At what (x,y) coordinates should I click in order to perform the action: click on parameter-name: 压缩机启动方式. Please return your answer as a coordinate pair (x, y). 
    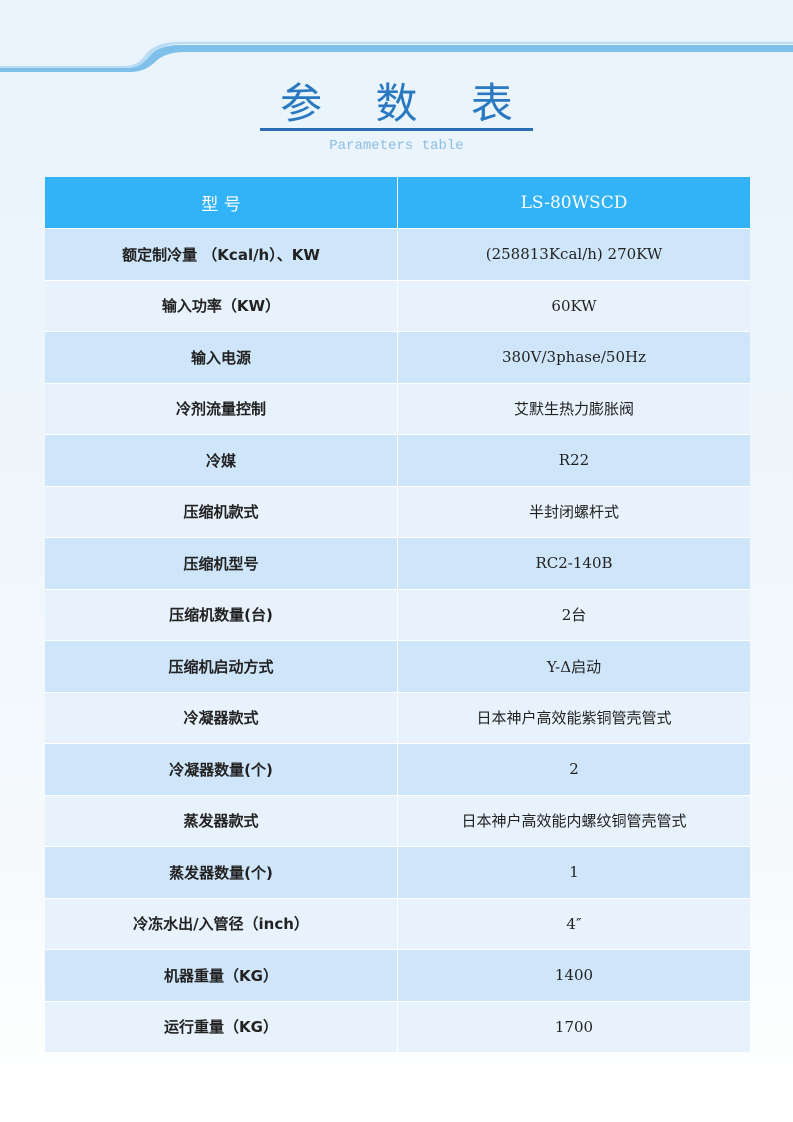
    Looking at the image, I should click on (221, 666).